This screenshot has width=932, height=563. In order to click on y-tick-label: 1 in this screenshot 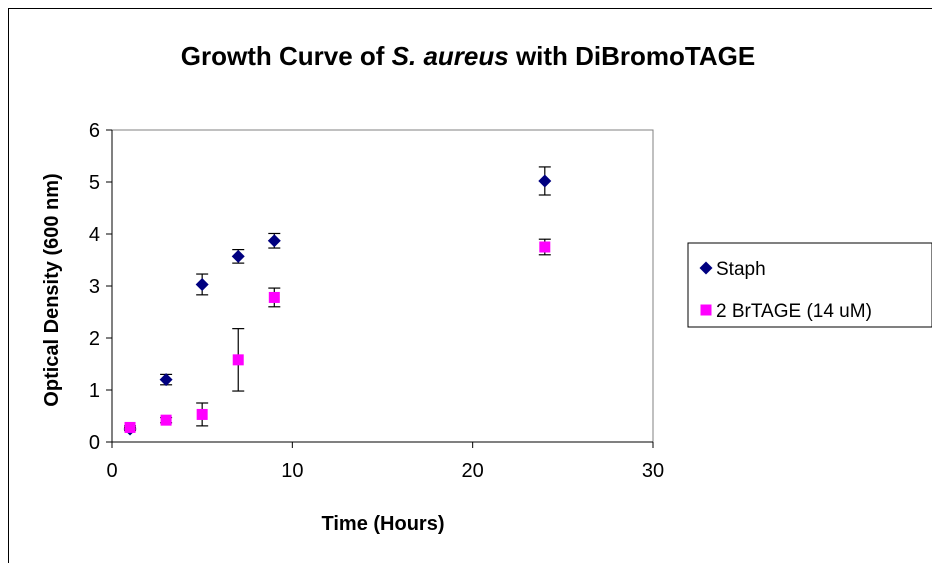, I will do `click(94, 391)`.